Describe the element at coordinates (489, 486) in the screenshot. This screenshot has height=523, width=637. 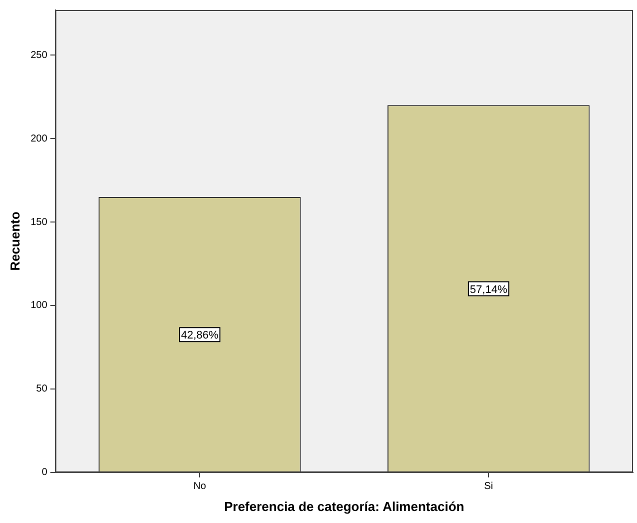
I see `x-tick-label: Si` at that location.